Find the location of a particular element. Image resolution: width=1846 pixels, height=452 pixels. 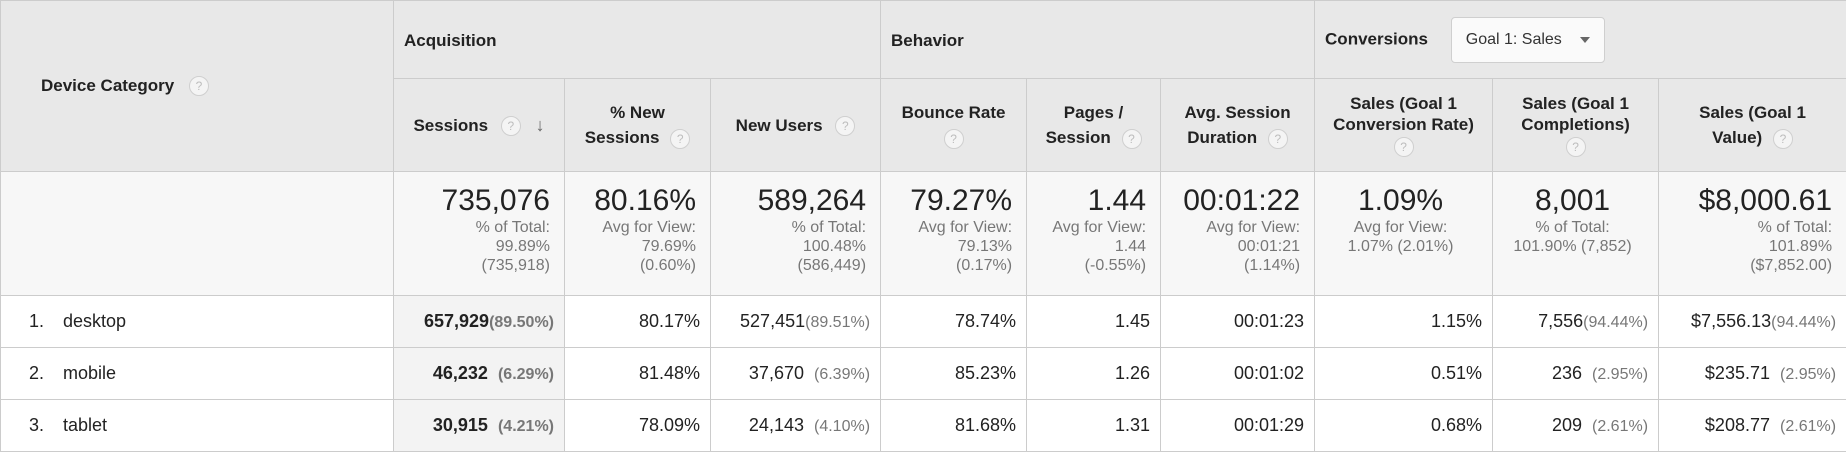

total-caption: 101.90% (7,852) is located at coordinates (1572, 246).